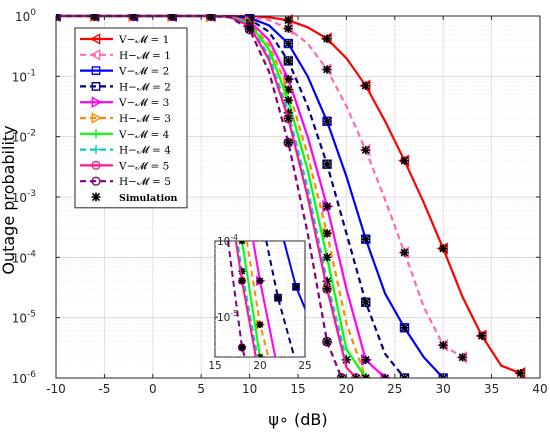 The image size is (550, 434). Describe the element at coordinates (293, 276) in the screenshot. I see `inset-series-line` at that location.